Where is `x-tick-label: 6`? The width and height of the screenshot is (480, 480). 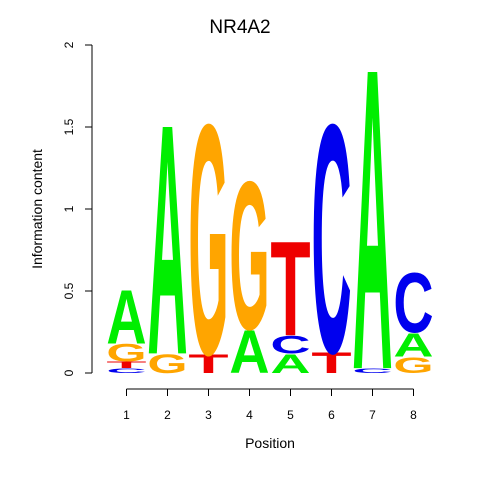
x-tick-label: 6 is located at coordinates (331, 415).